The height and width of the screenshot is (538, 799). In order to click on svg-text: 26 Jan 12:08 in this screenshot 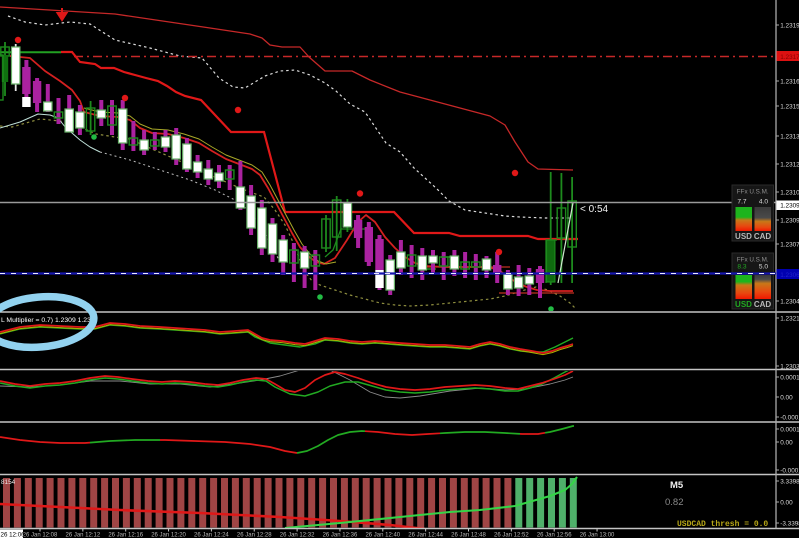, I will do `click(40, 535)`.